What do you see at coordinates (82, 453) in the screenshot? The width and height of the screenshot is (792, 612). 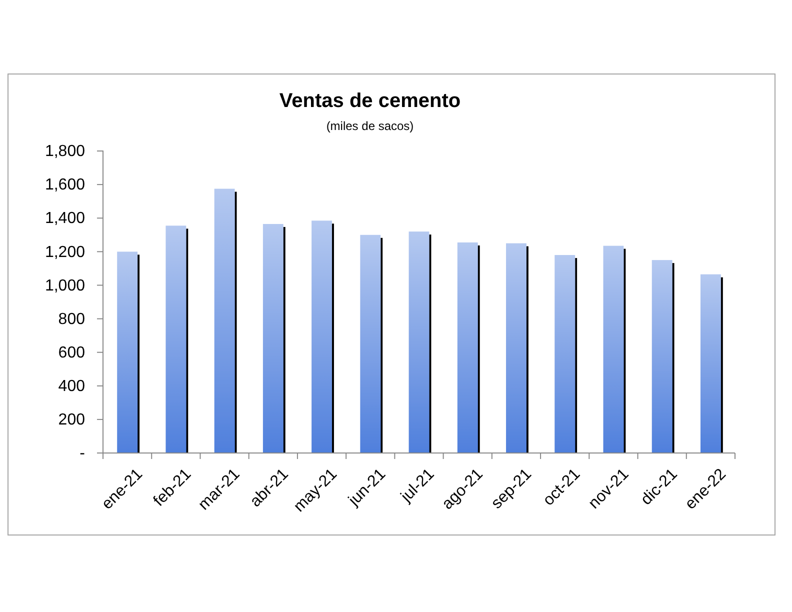 I see `y-tick-label: -` at bounding box center [82, 453].